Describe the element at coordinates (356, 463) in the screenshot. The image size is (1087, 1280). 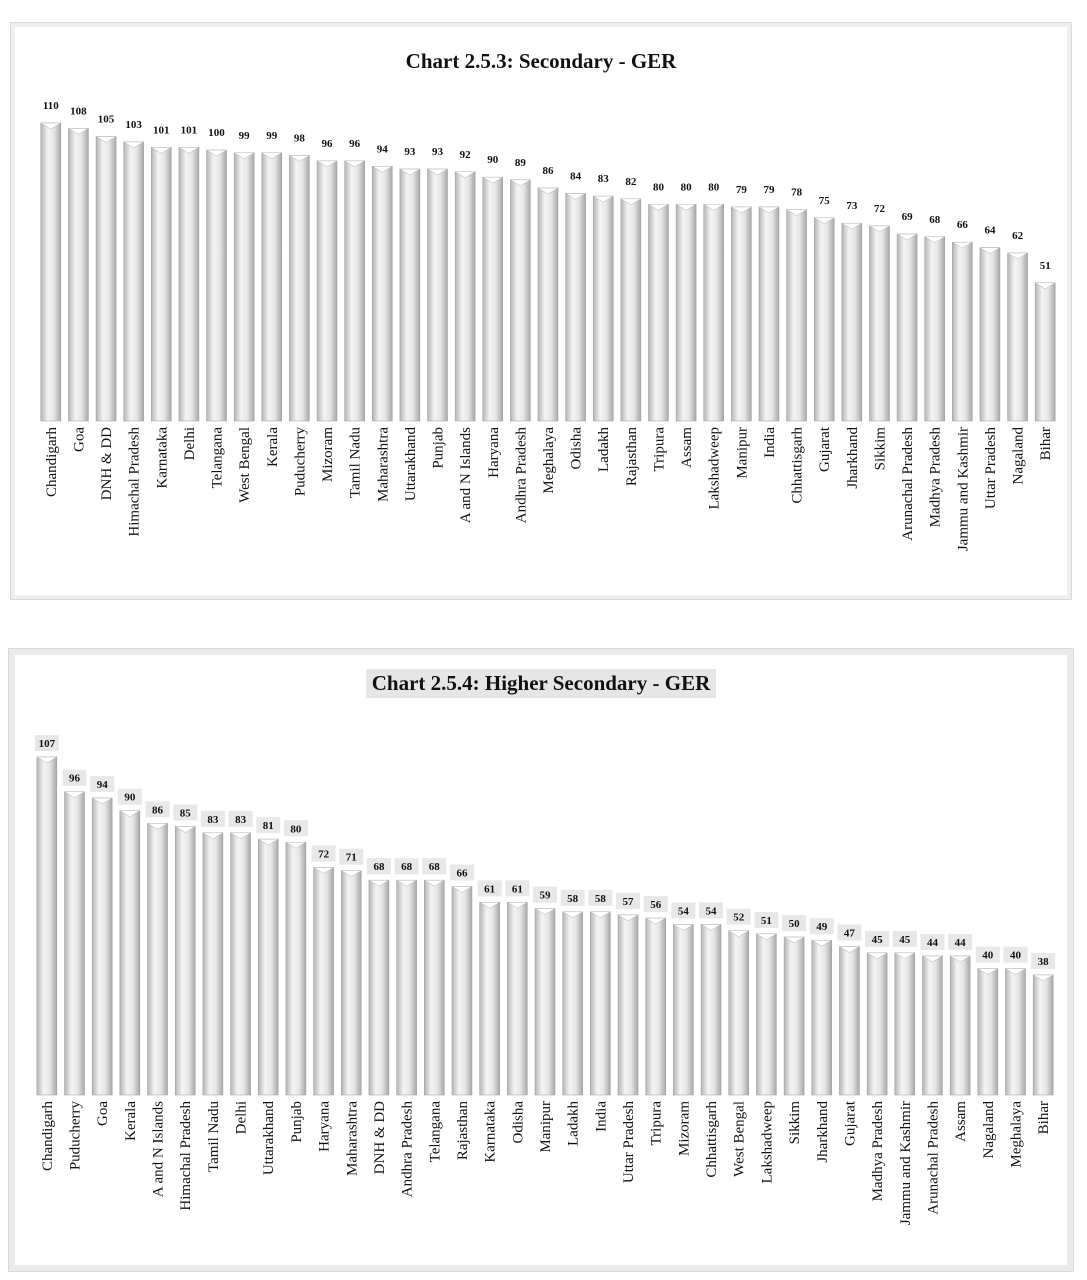
I see `category-label-11: Tamil Nadu` at that location.